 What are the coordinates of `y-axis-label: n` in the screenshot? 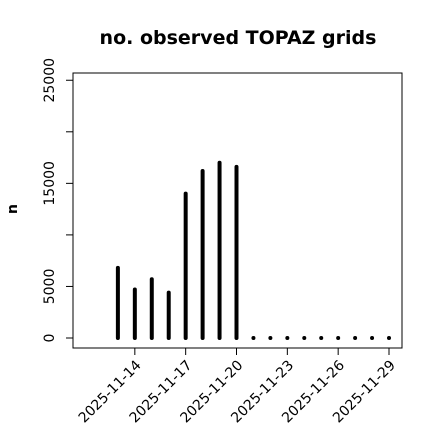 It's located at (13, 209).